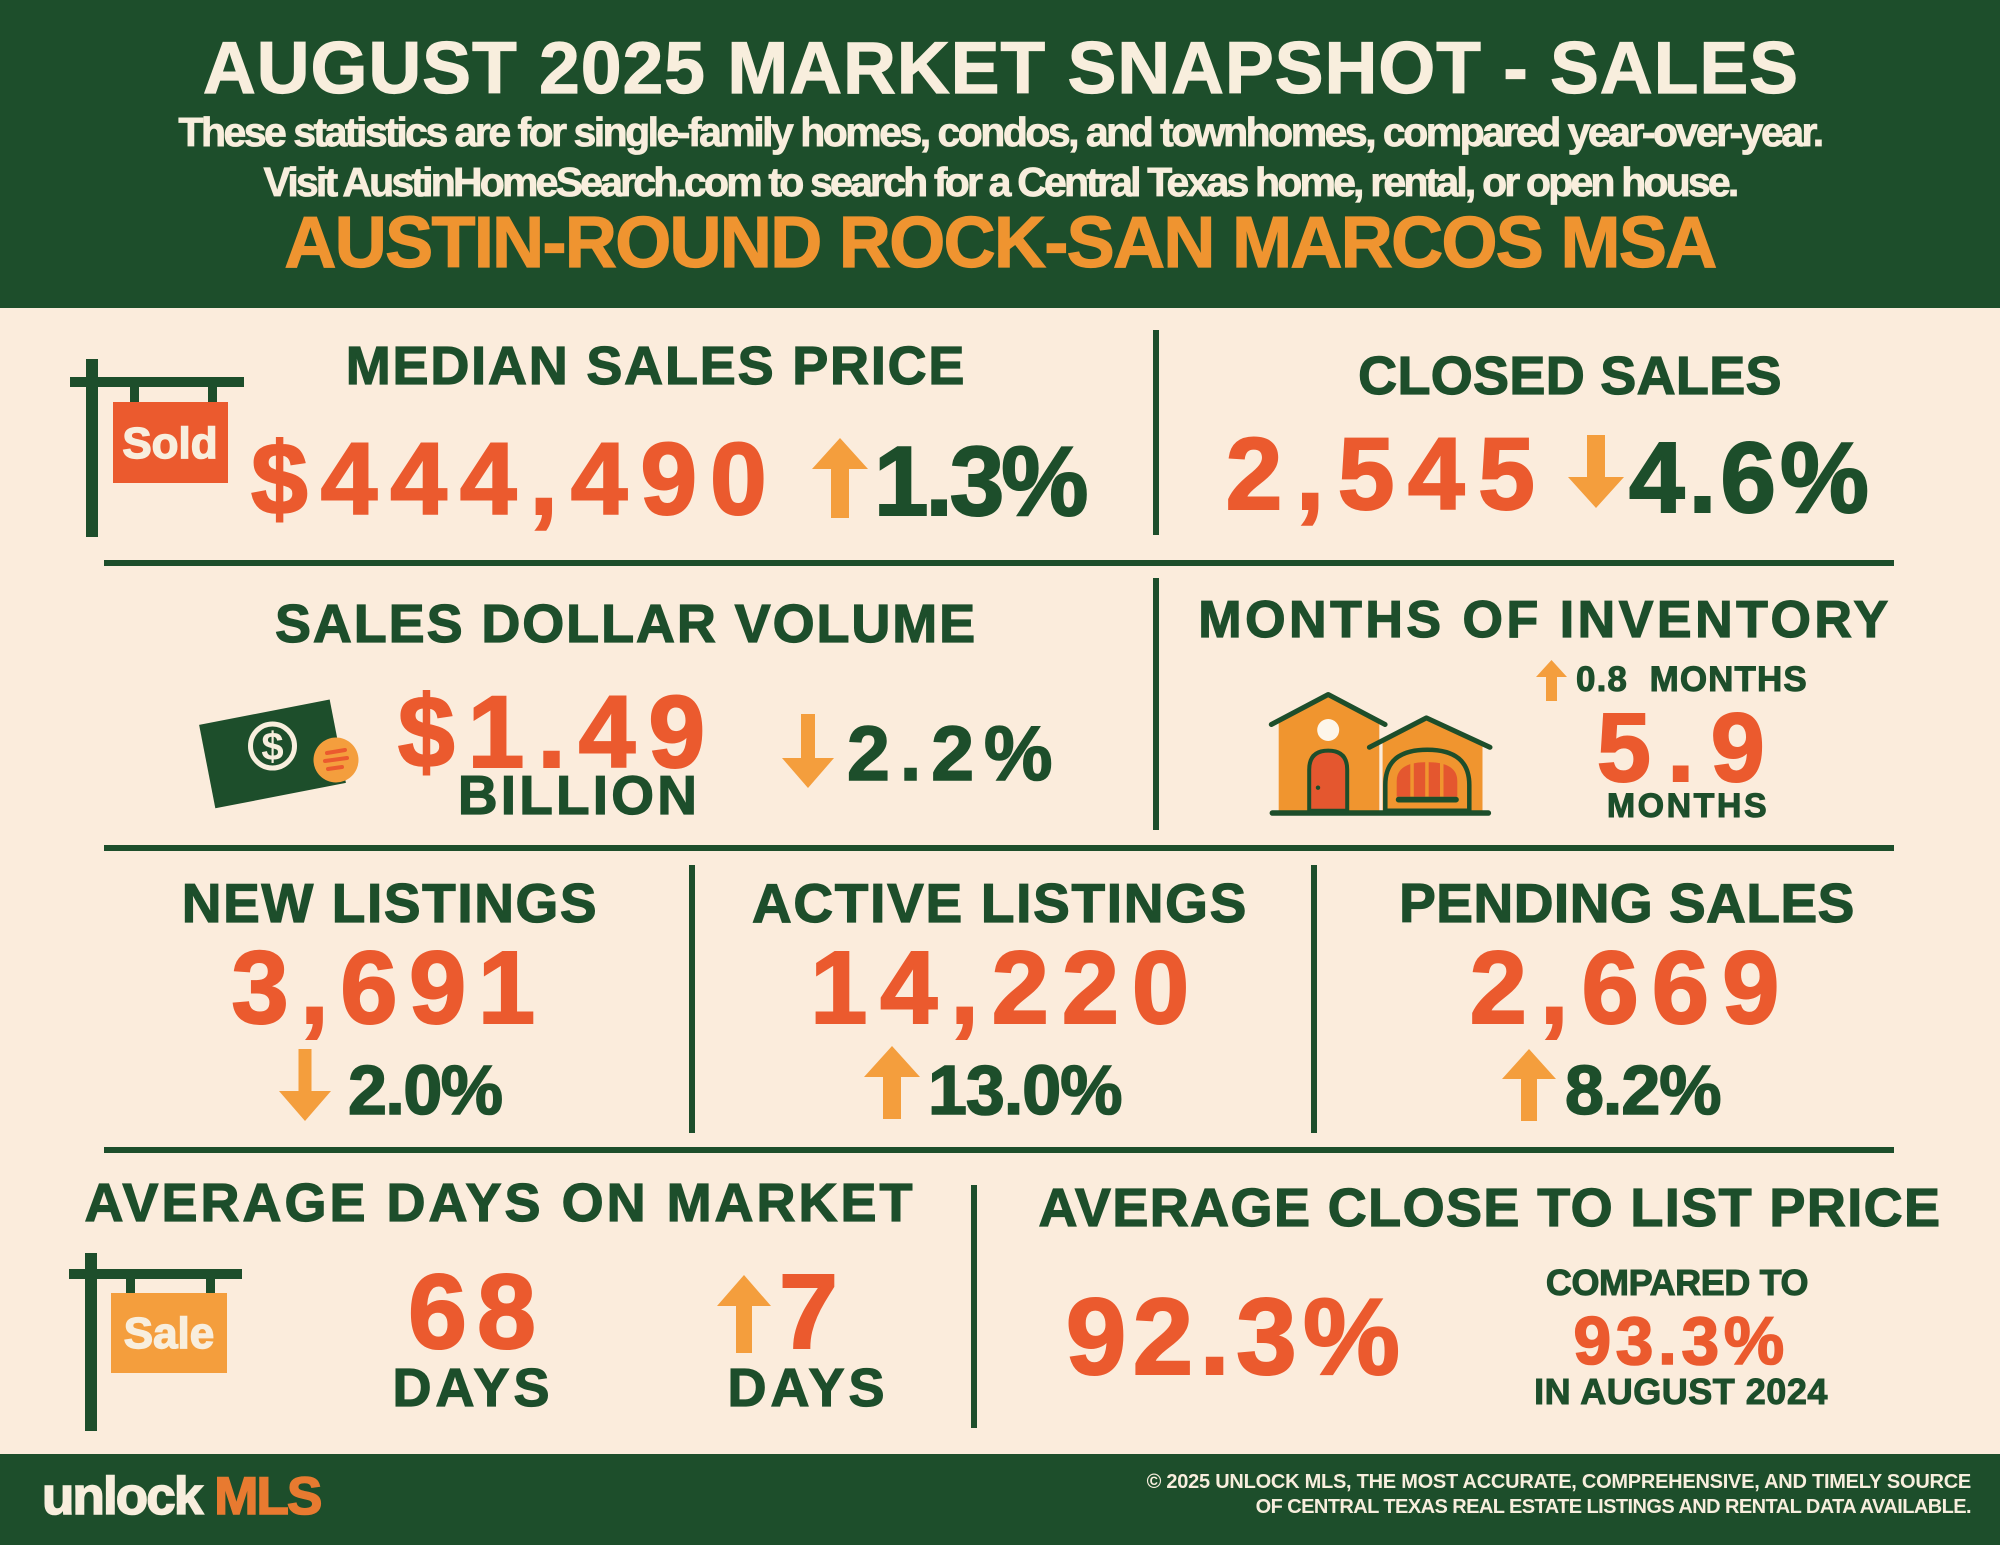  What do you see at coordinates (169, 443) in the screenshot?
I see `svg-text: Sold` at bounding box center [169, 443].